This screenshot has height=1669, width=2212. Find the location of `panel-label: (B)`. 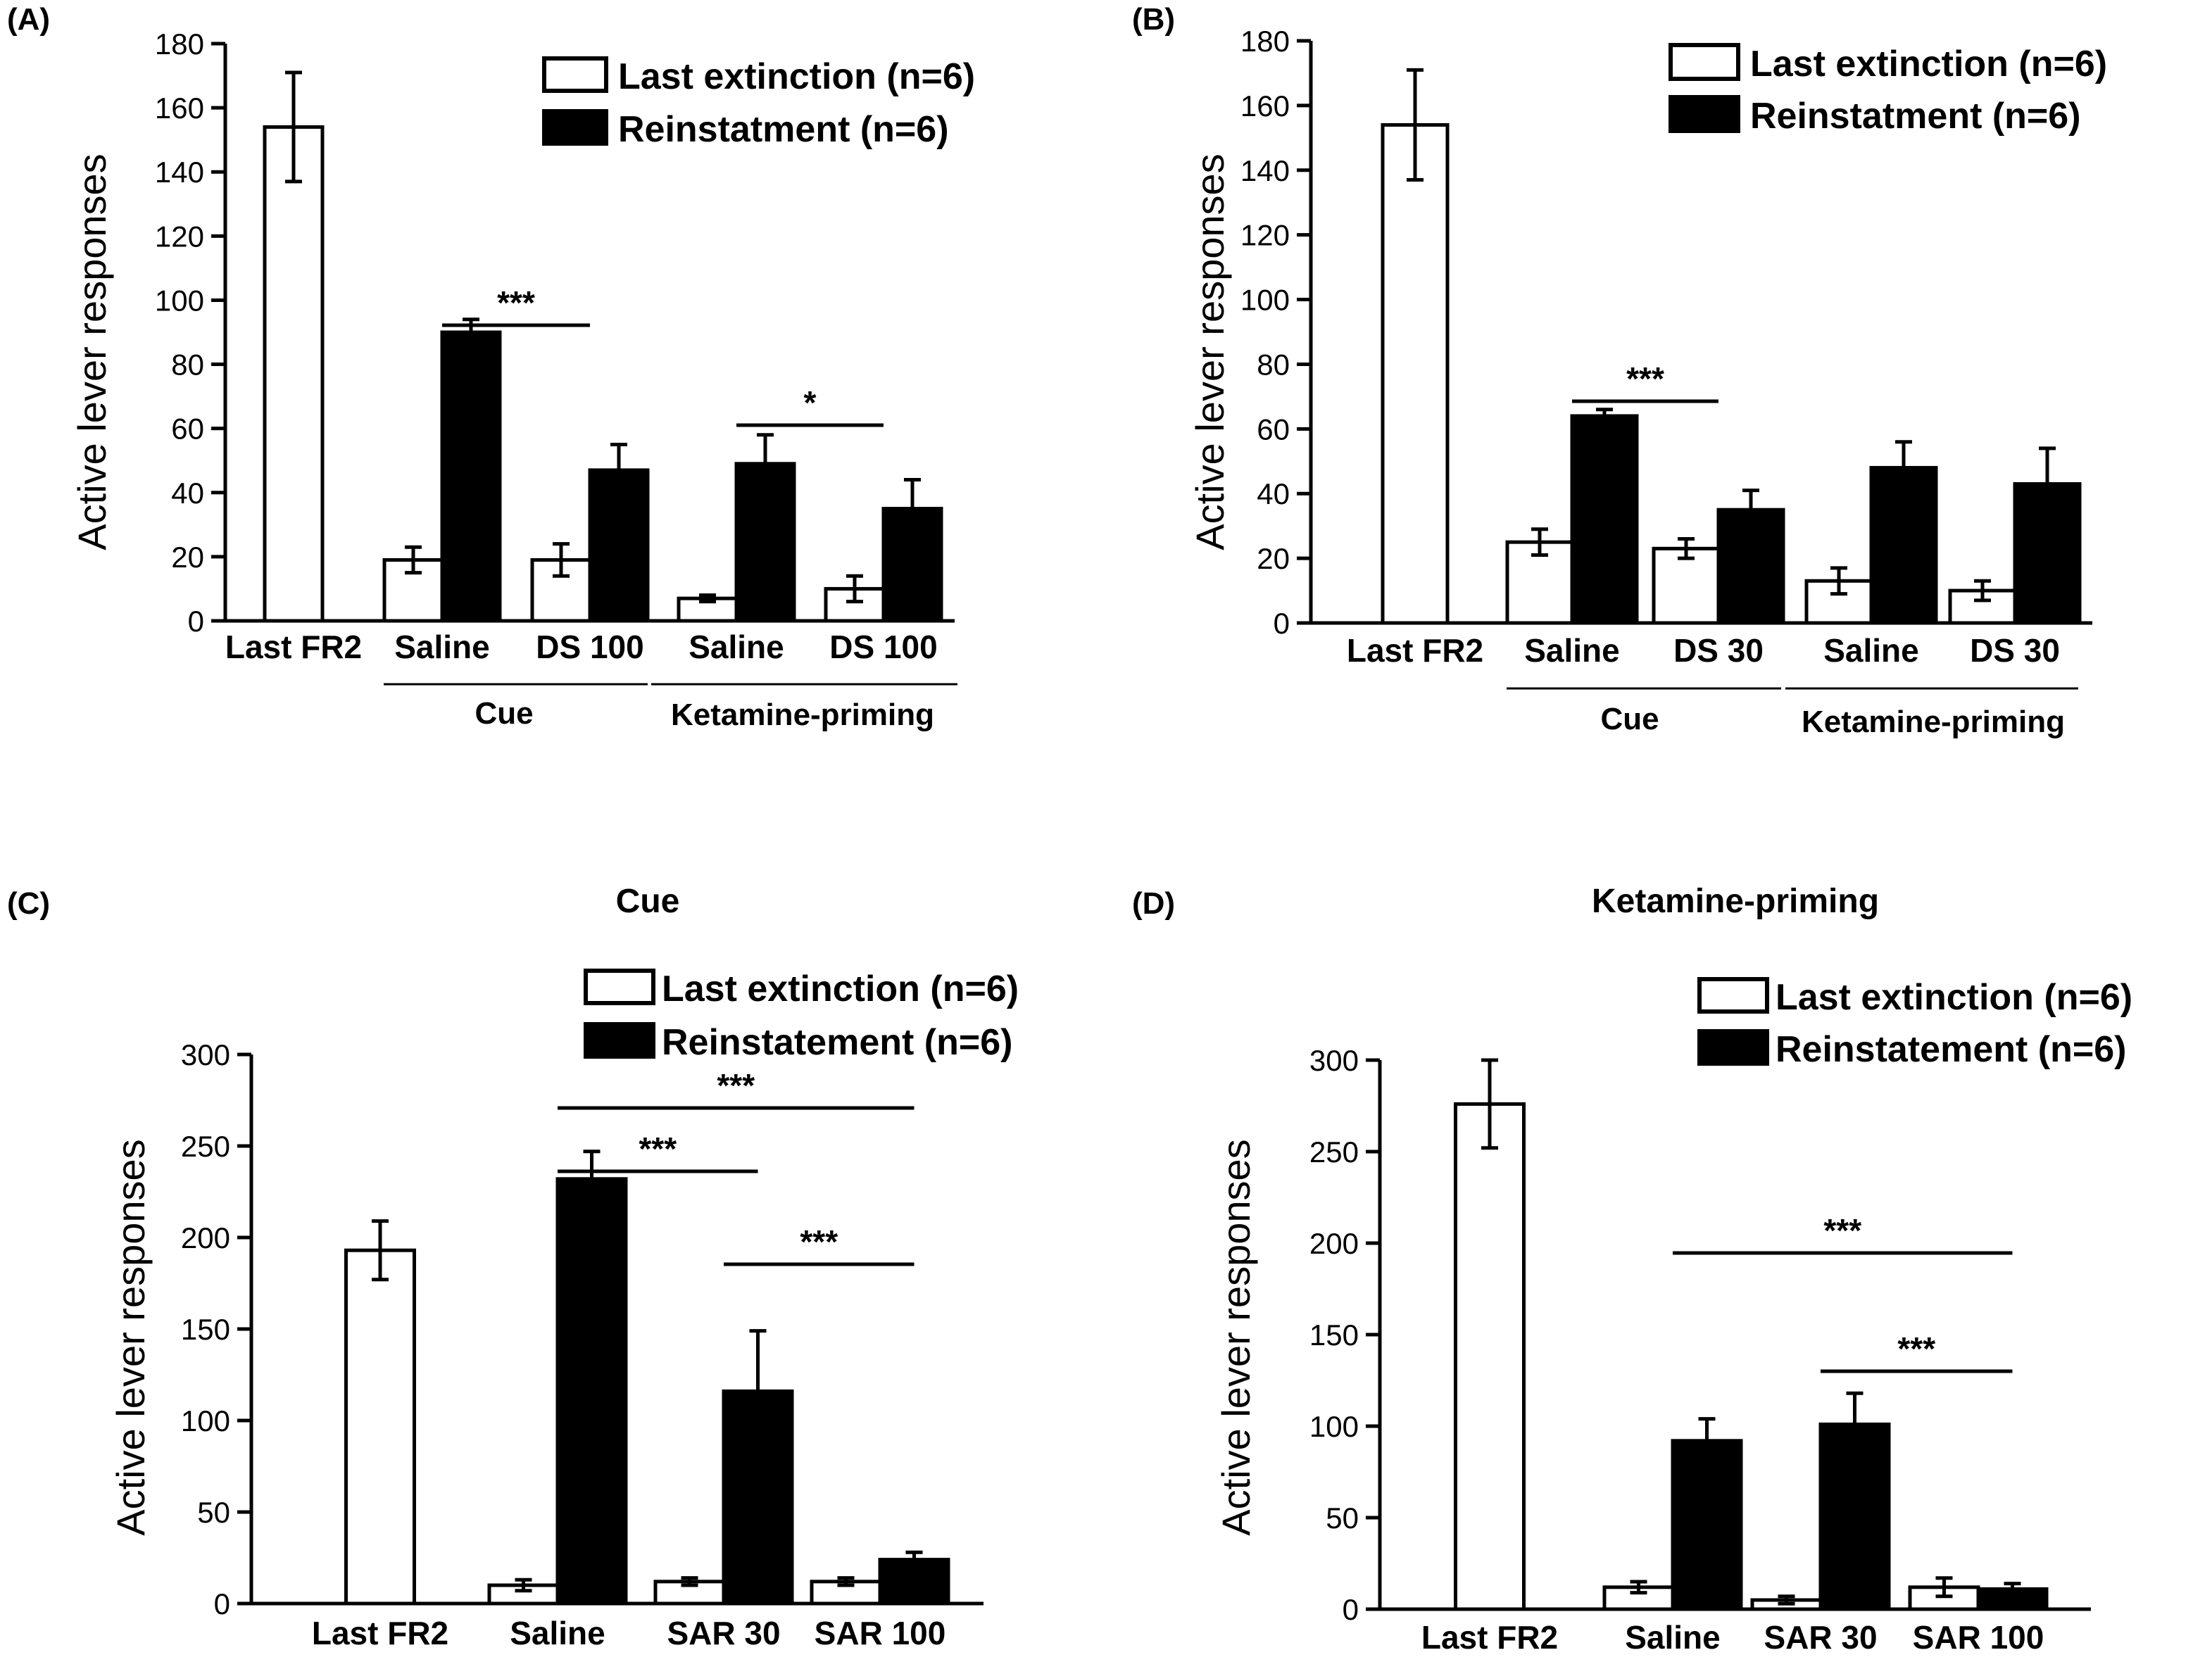

panel-label: (B) is located at coordinates (1153, 19).